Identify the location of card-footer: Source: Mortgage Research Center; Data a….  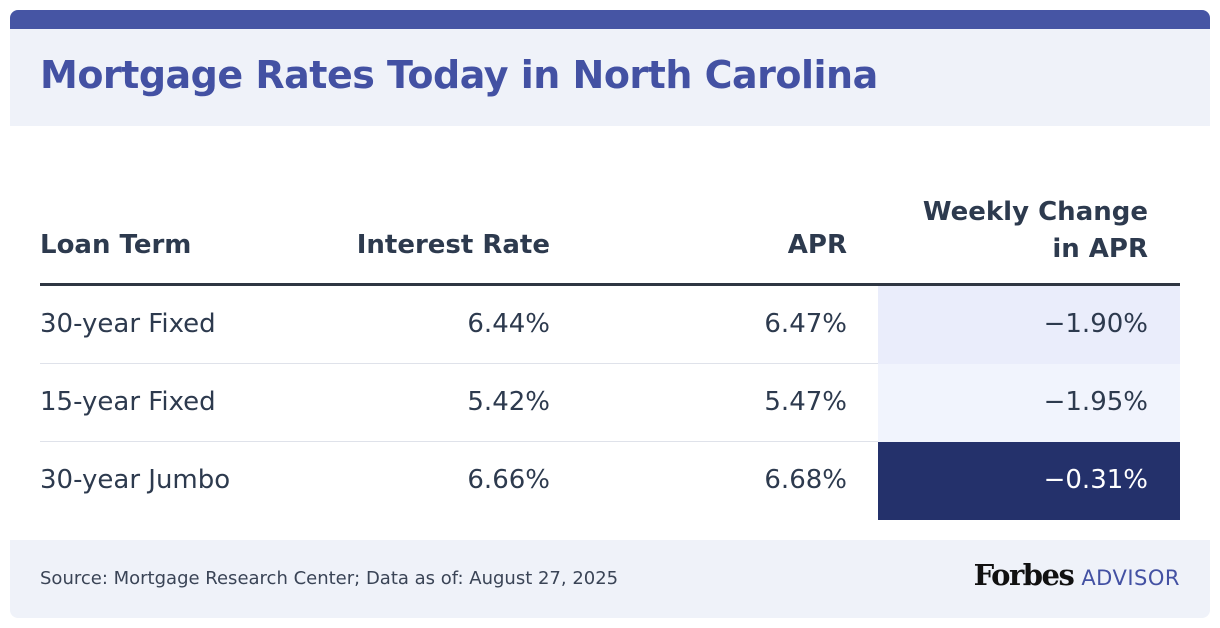
(610, 579).